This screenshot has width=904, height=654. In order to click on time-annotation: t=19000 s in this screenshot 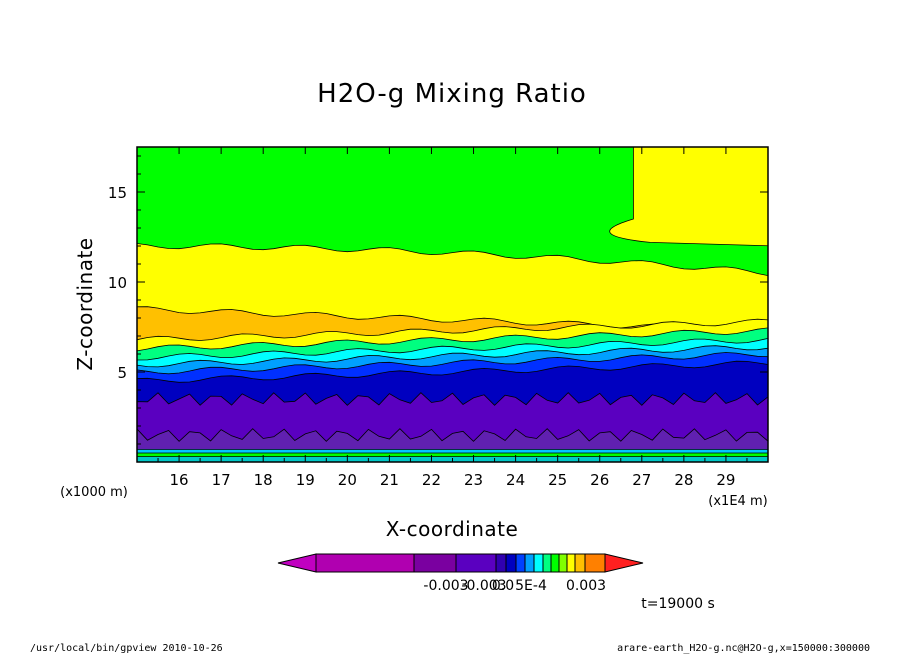, I will do `click(678, 604)`.